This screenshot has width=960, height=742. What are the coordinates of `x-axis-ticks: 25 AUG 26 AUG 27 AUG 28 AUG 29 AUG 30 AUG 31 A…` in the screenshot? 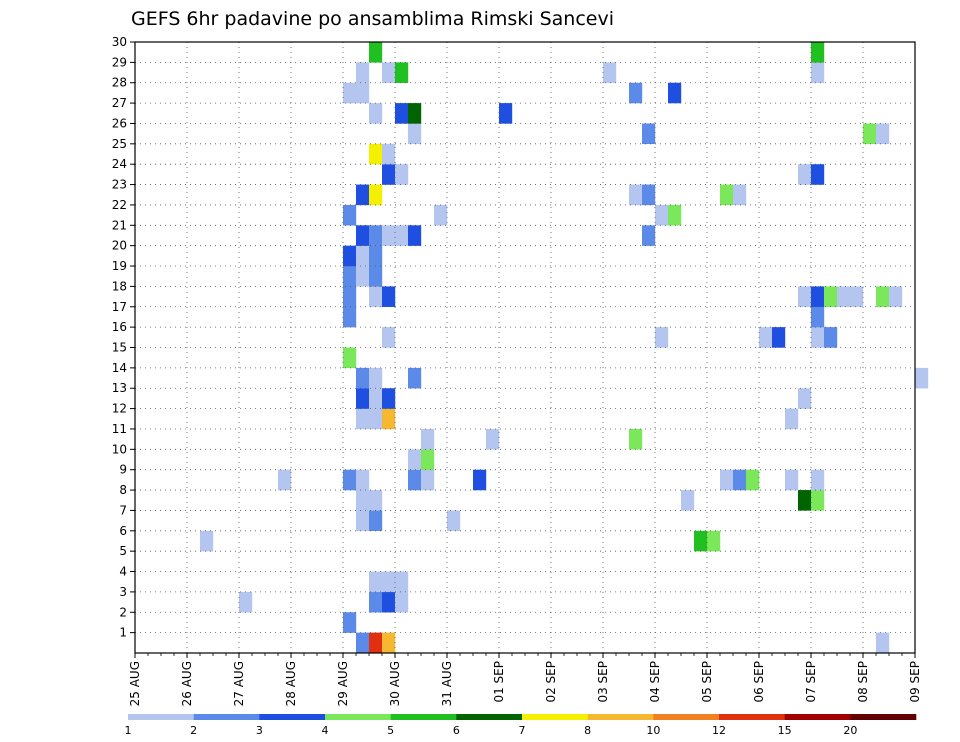 It's located at (525, 679).